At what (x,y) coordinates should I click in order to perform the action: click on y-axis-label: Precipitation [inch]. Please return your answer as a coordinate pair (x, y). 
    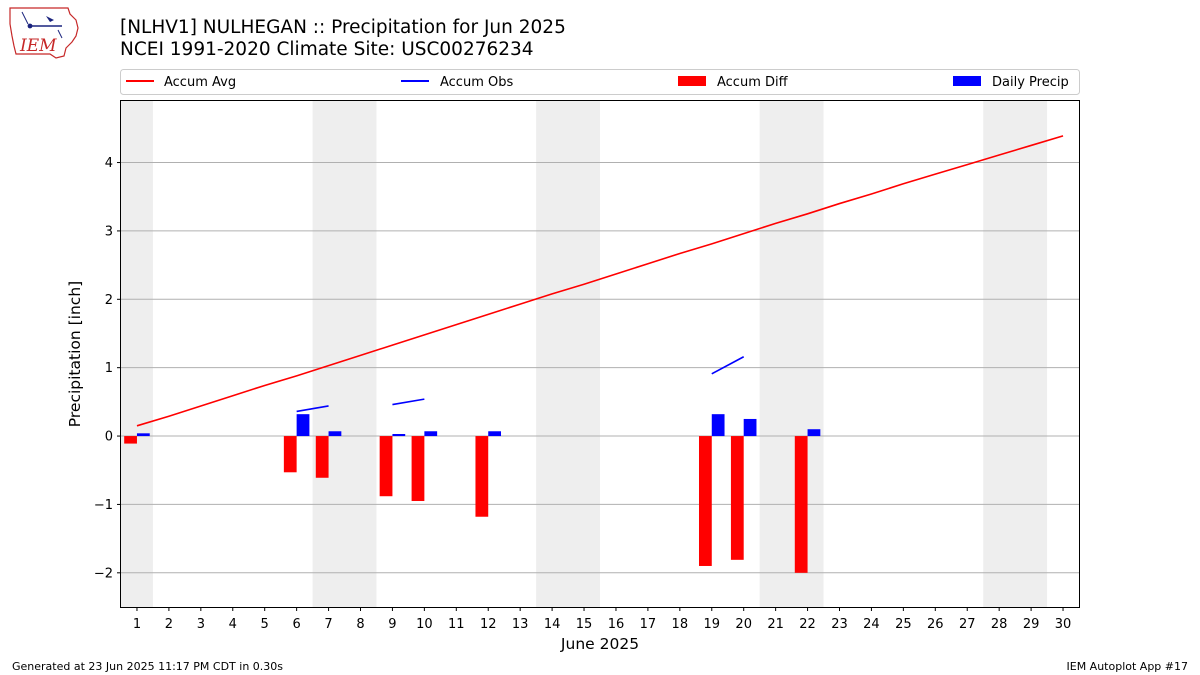
    Looking at the image, I should click on (75, 354).